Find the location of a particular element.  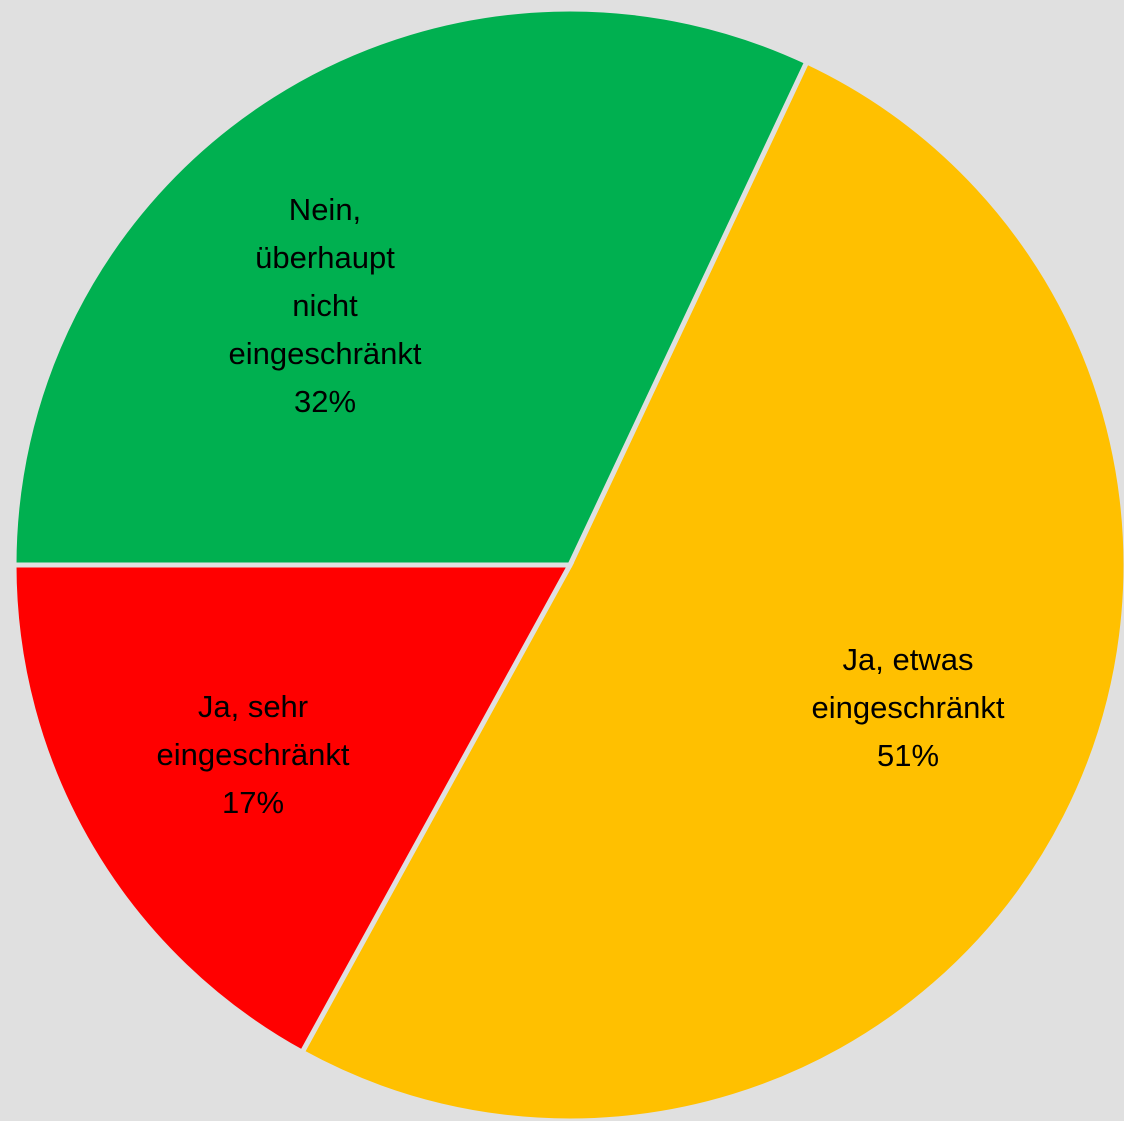

value-label: 51% is located at coordinates (908, 755).